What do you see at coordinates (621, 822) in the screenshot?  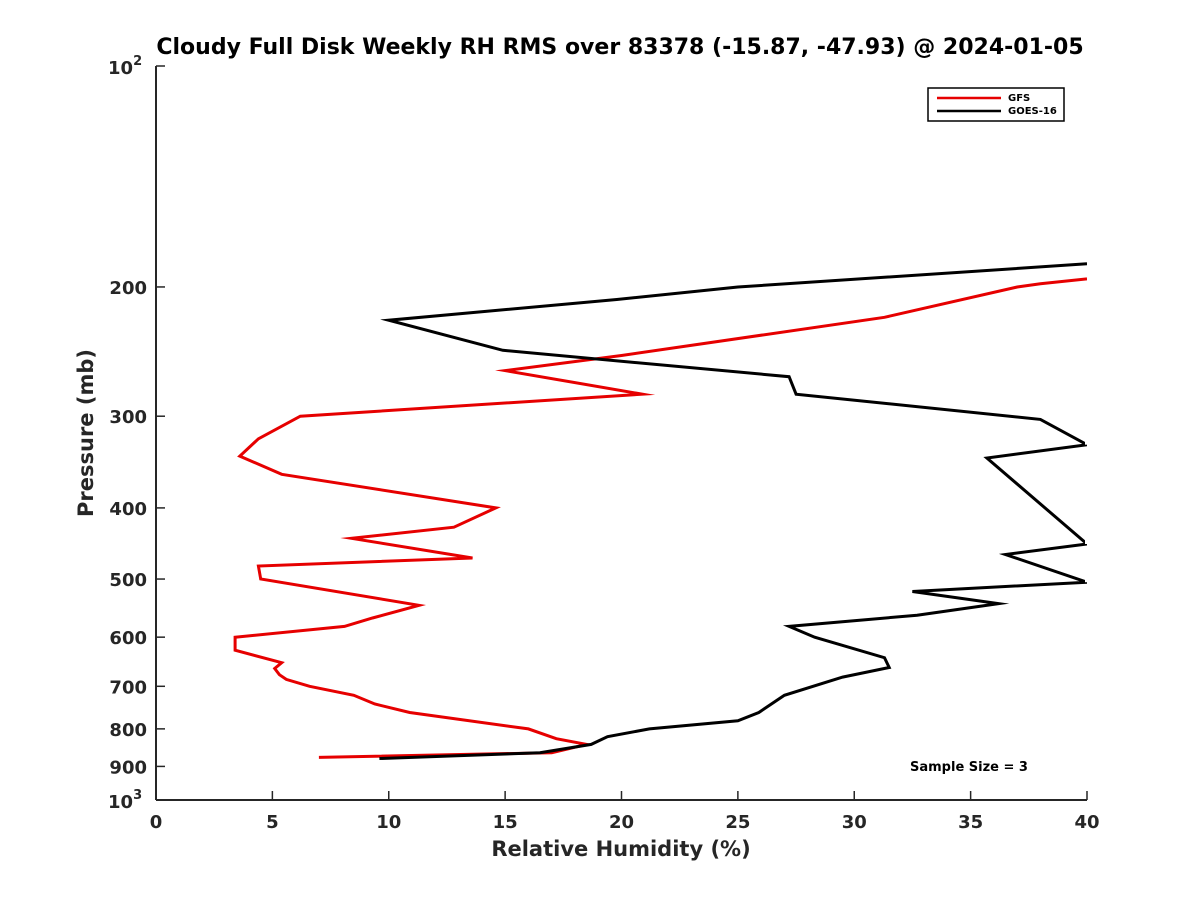 I see `x-tick-label: 20` at bounding box center [621, 822].